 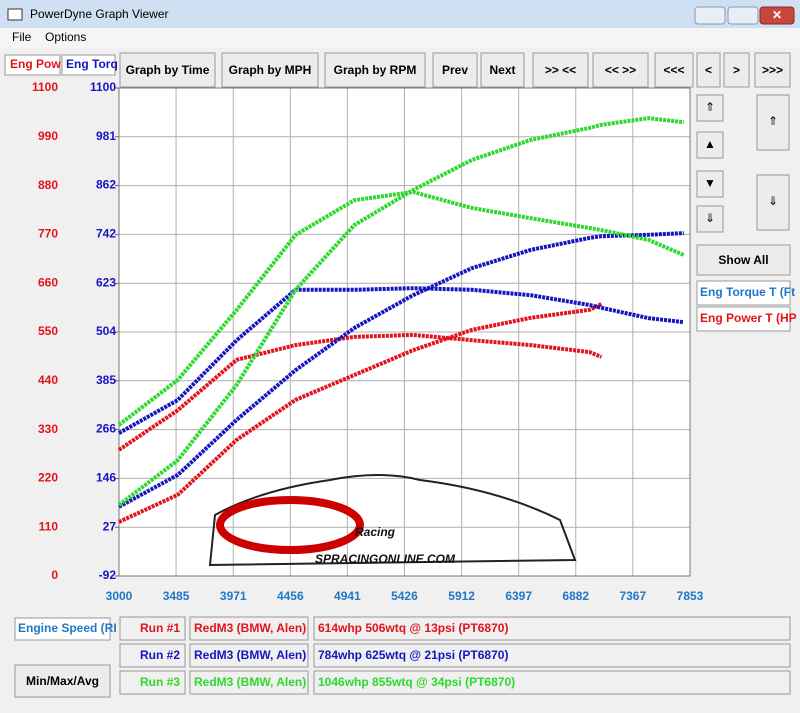 I want to click on close-button, so click(x=777, y=15).